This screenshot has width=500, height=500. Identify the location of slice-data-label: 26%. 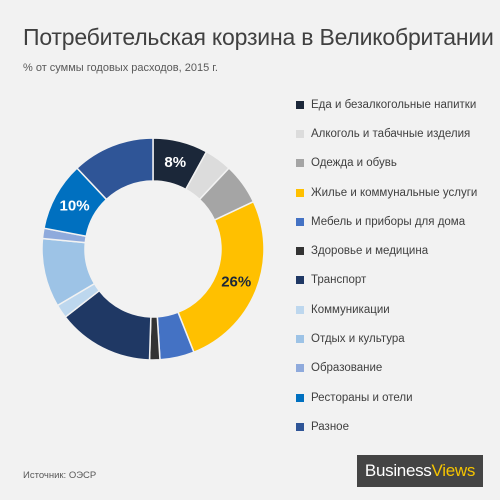
(236, 281).